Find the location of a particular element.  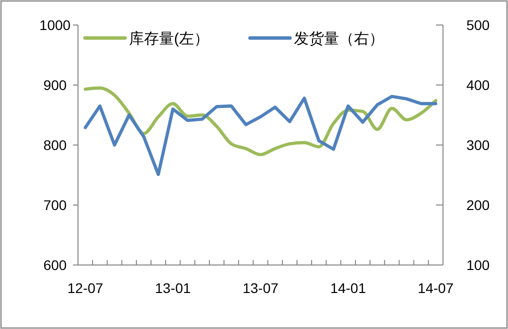

x-tick-label: 14-07 is located at coordinates (436, 288).